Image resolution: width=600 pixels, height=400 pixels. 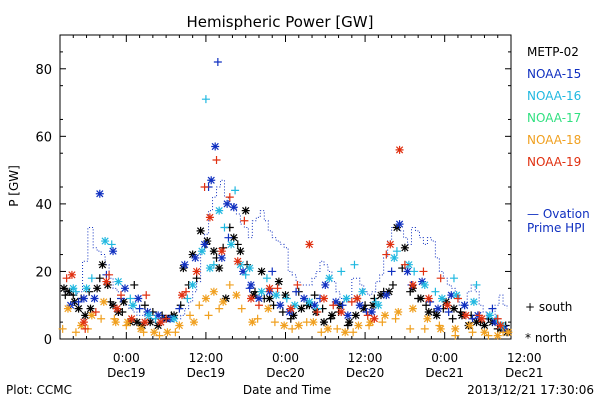 I want to click on legend-entry: NOAA-15, so click(x=554, y=74).